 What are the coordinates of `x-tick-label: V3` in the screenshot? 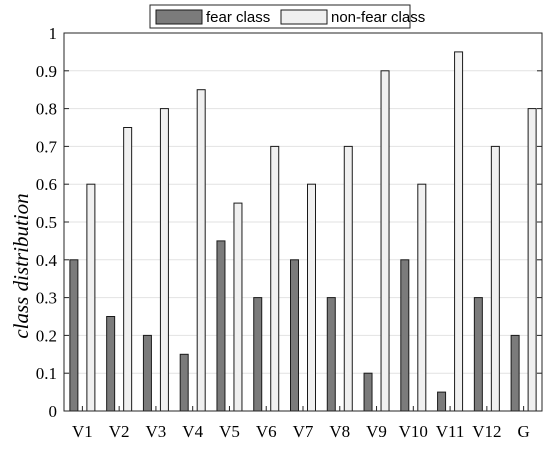 It's located at (156, 431).